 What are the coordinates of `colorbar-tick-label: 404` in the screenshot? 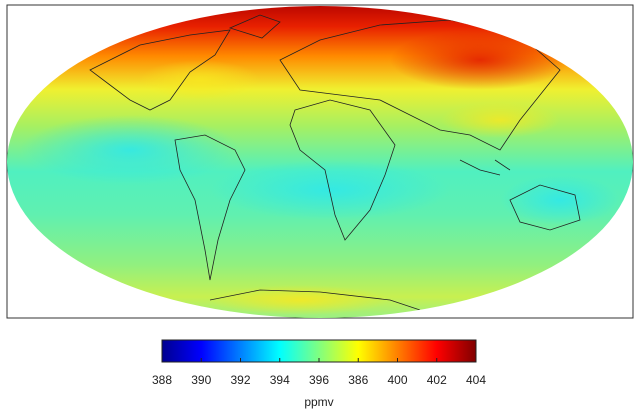 It's located at (476, 380).